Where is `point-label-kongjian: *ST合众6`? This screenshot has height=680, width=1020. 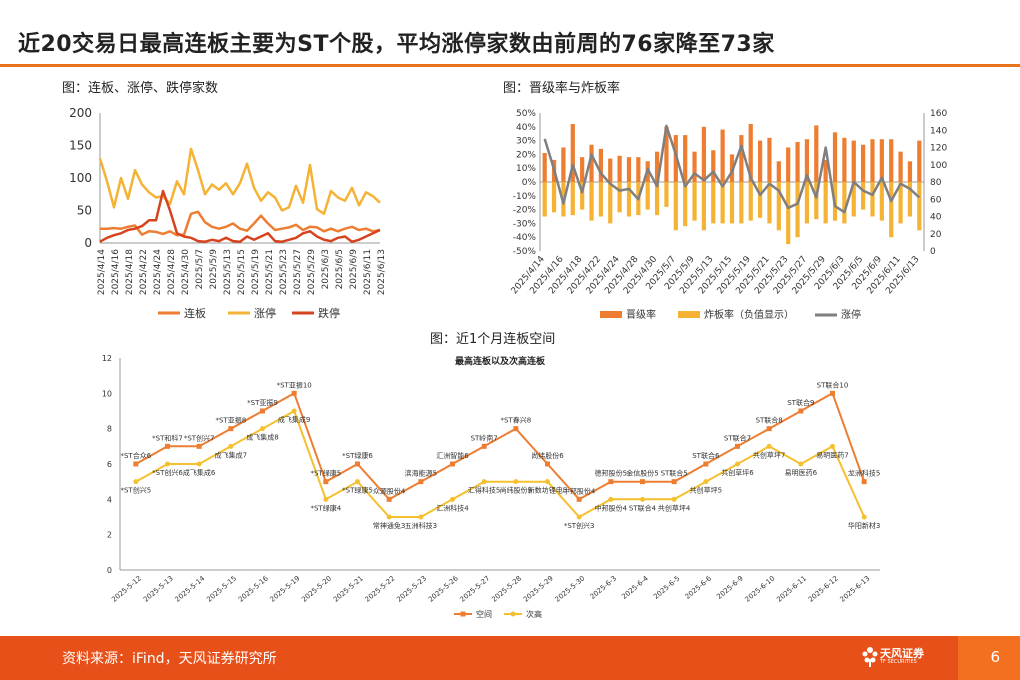 point-label-kongjian: *ST合众6 is located at coordinates (135, 455).